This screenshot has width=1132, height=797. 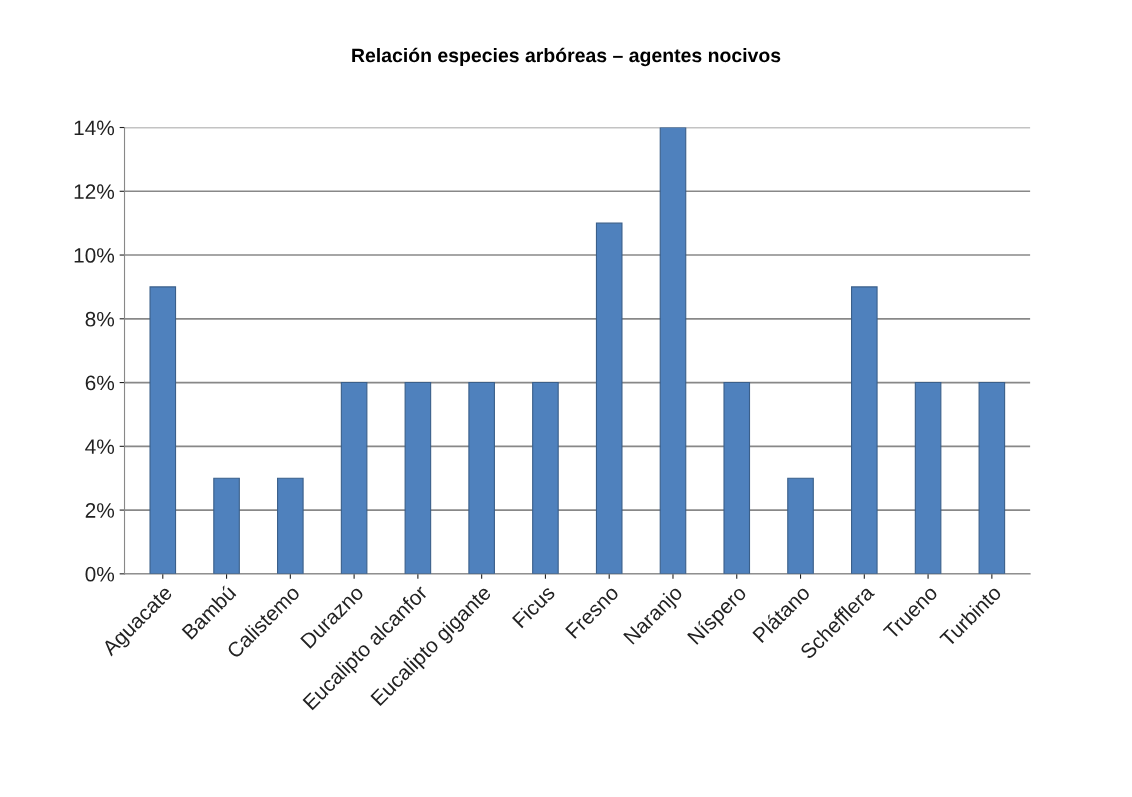 I want to click on y-tick-label: 2%, so click(x=100, y=510).